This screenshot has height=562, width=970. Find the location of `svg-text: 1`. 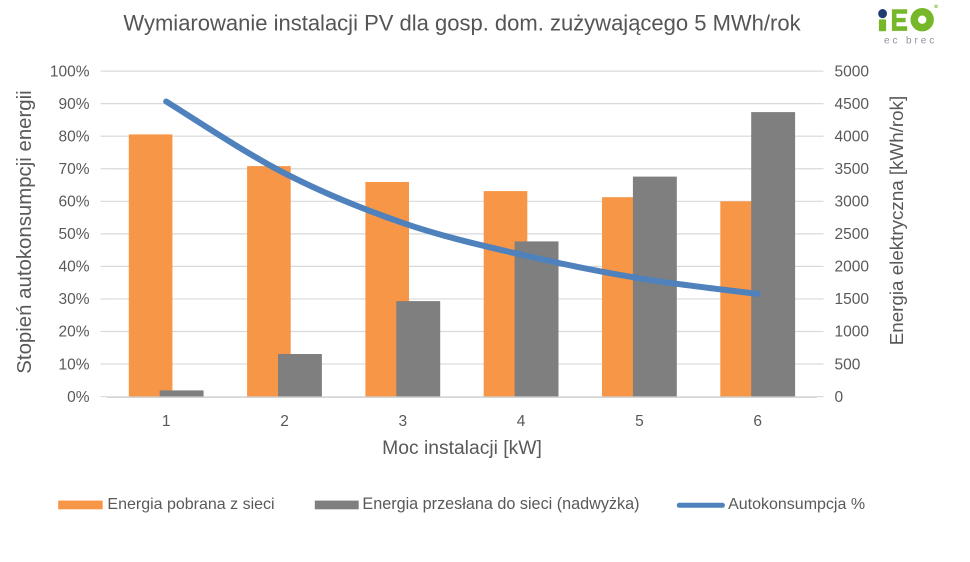

svg-text: 1 is located at coordinates (166, 421).